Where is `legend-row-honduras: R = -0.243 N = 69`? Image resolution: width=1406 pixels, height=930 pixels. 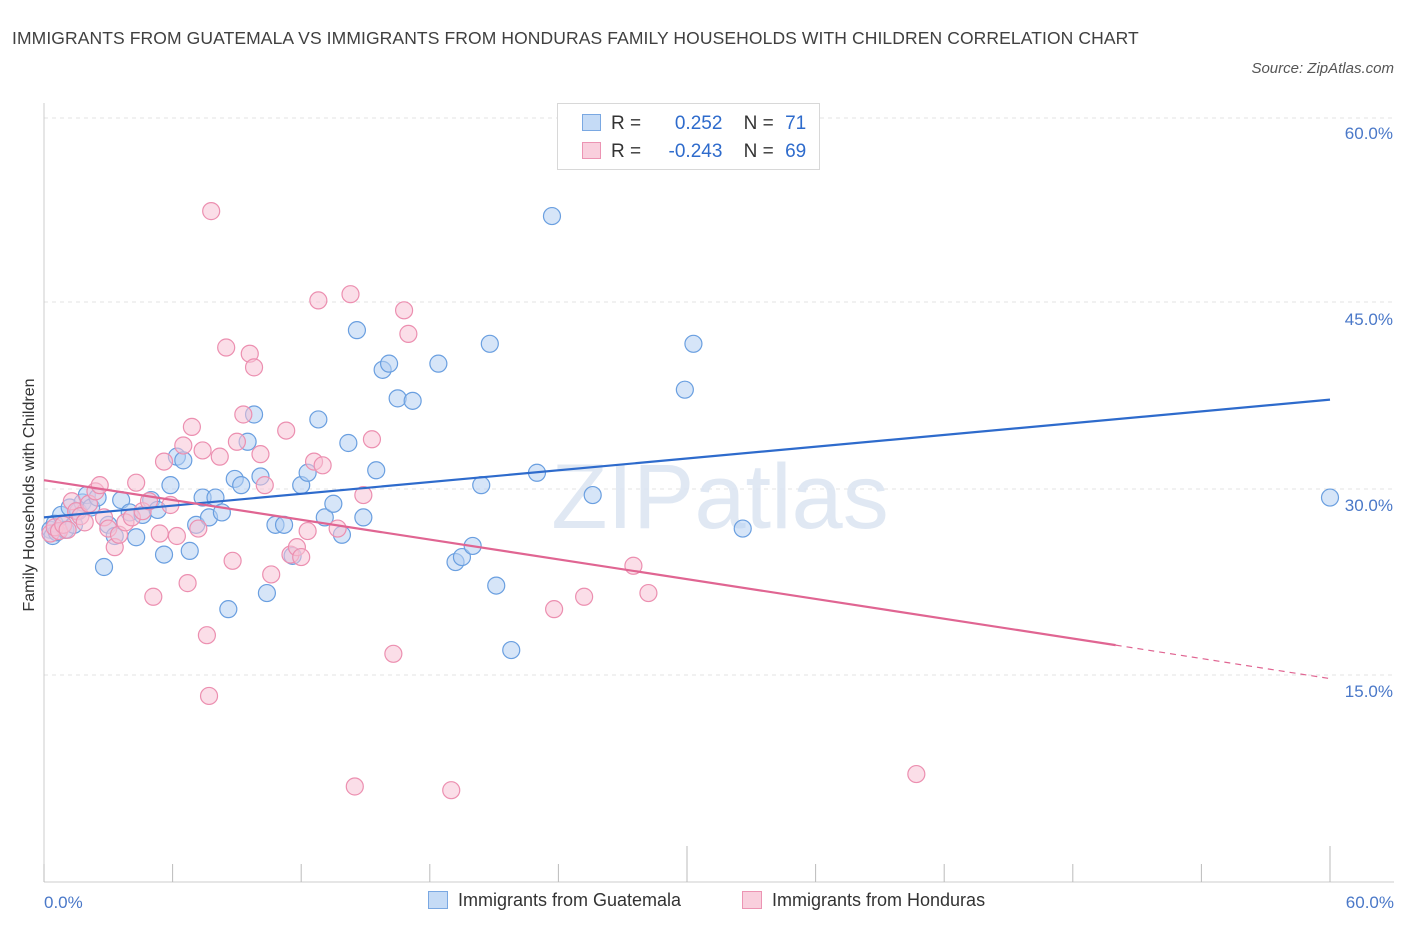
legend-row-honduras: R = -0.243 N = 69 is located at coordinates (694, 153).